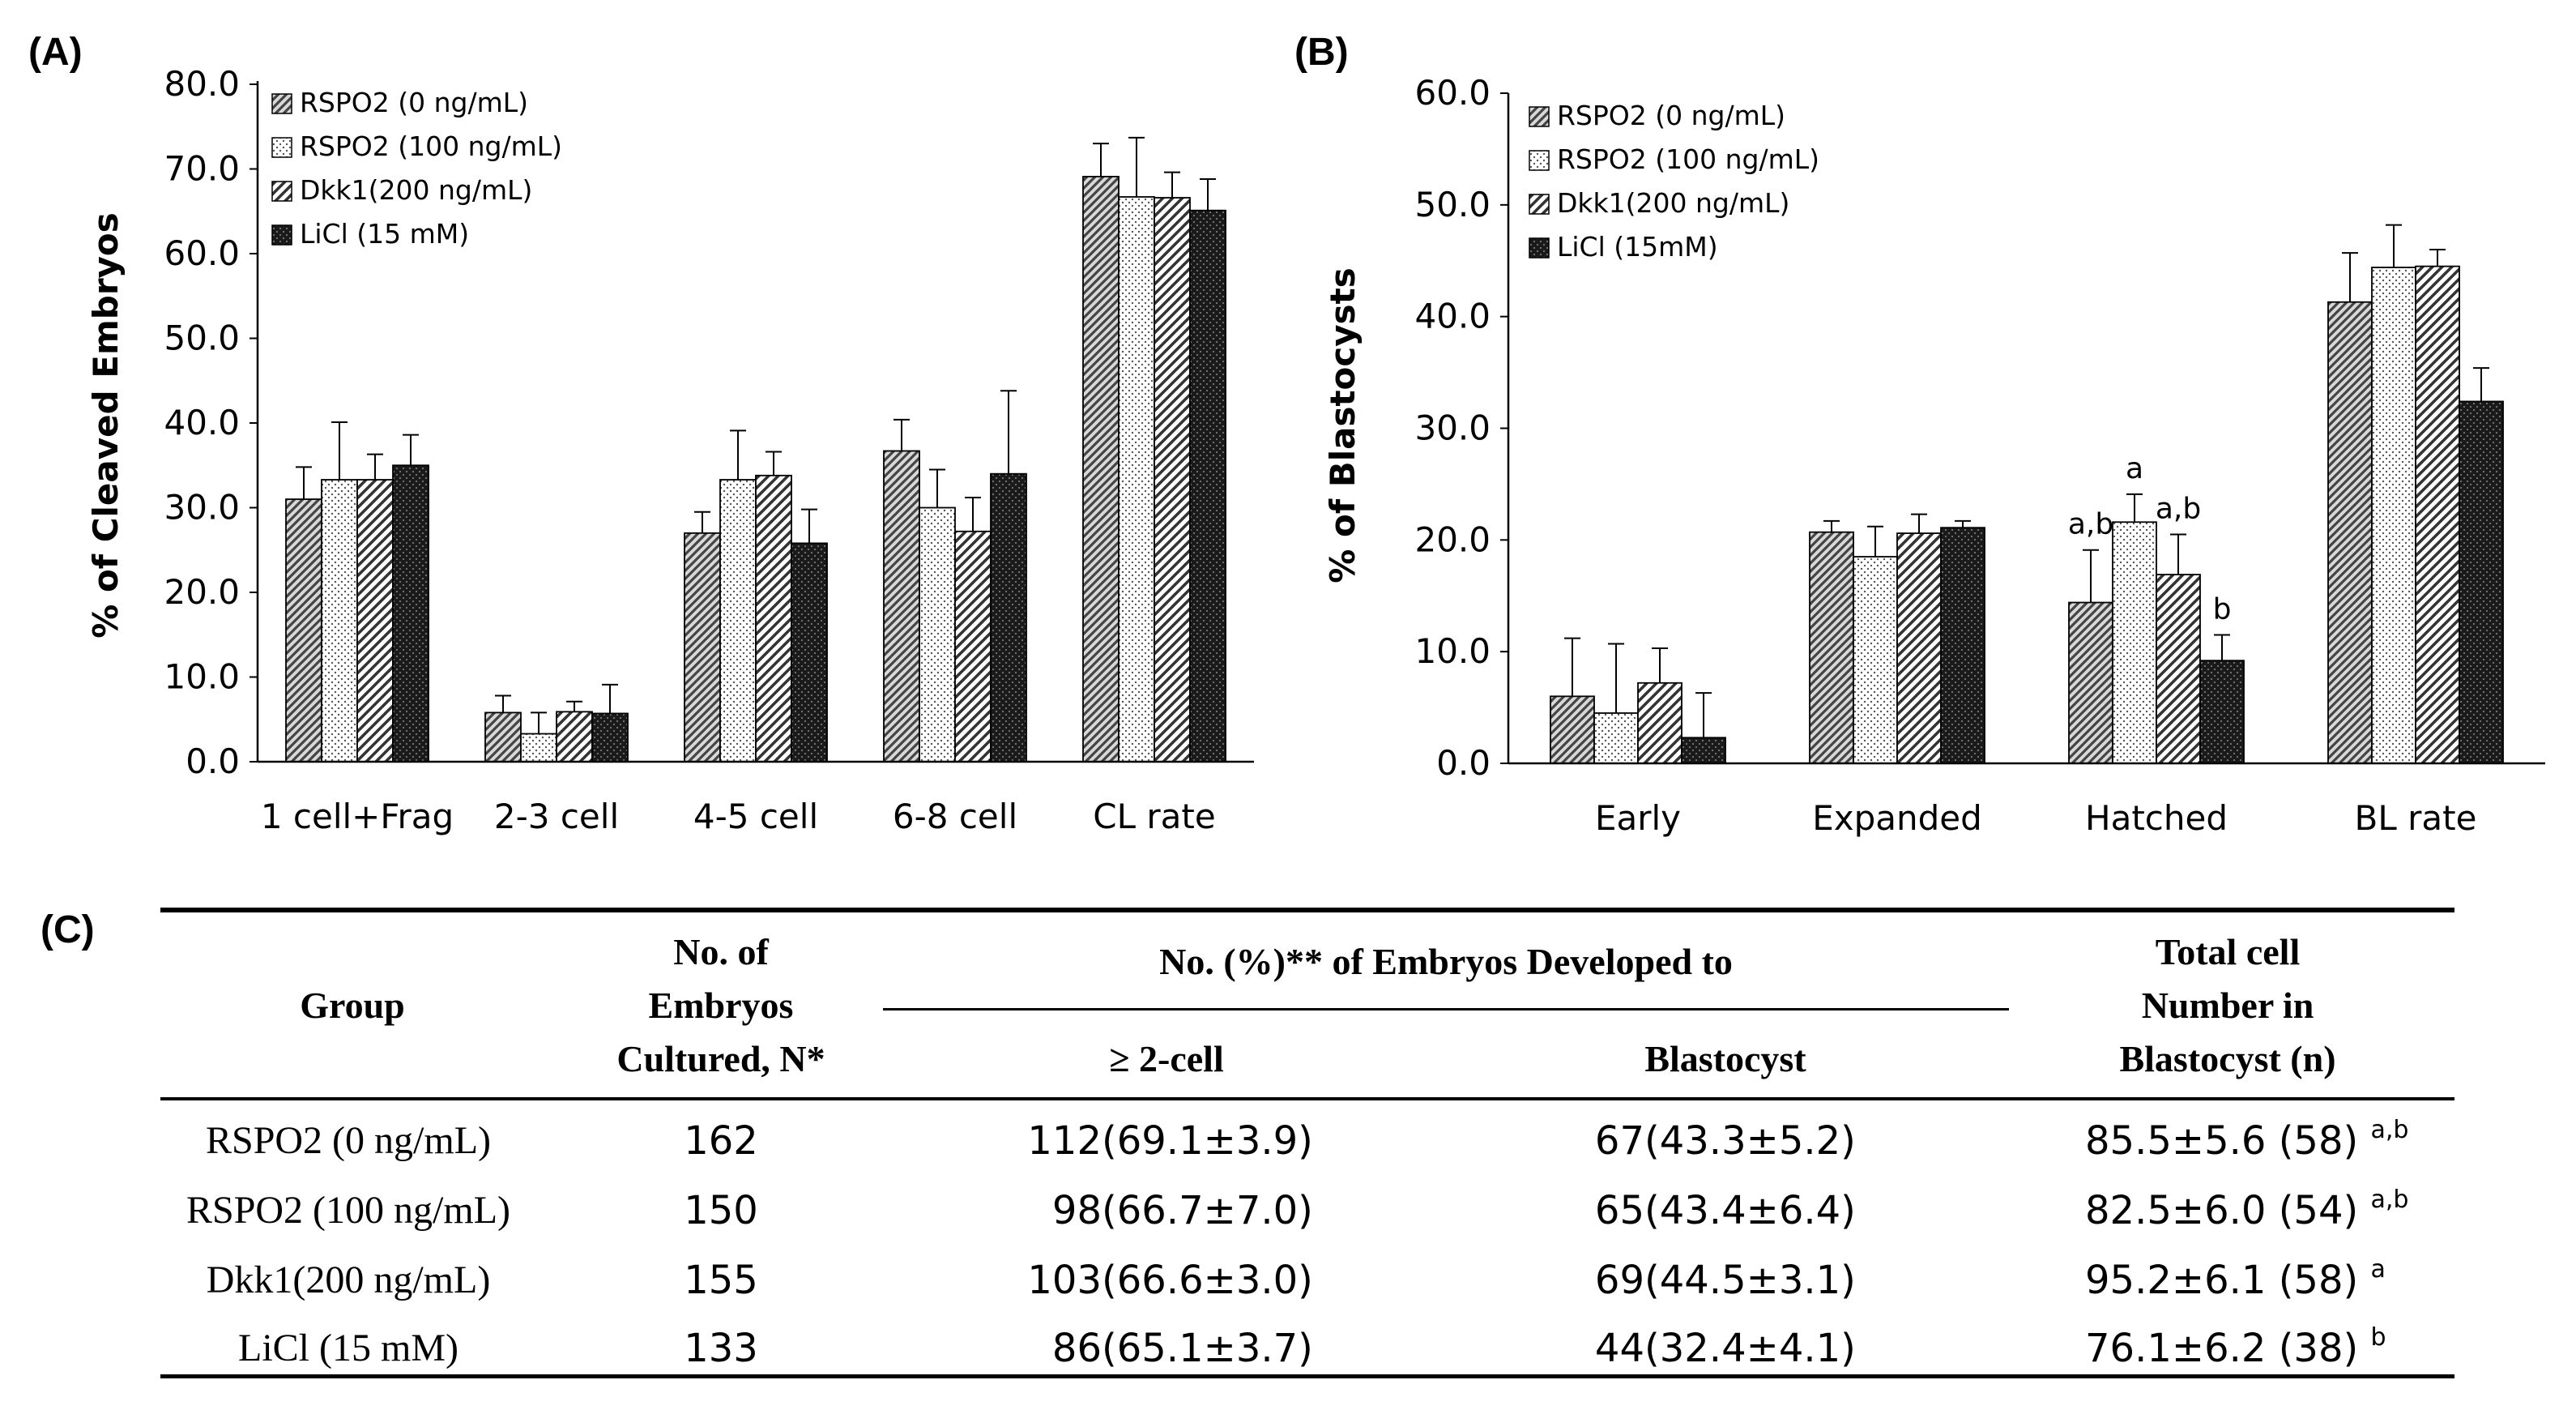 This screenshot has height=1410, width=2576. Describe the element at coordinates (1619, 1141) in the screenshot. I see `row-0-blastocyst-count: 67` at that location.